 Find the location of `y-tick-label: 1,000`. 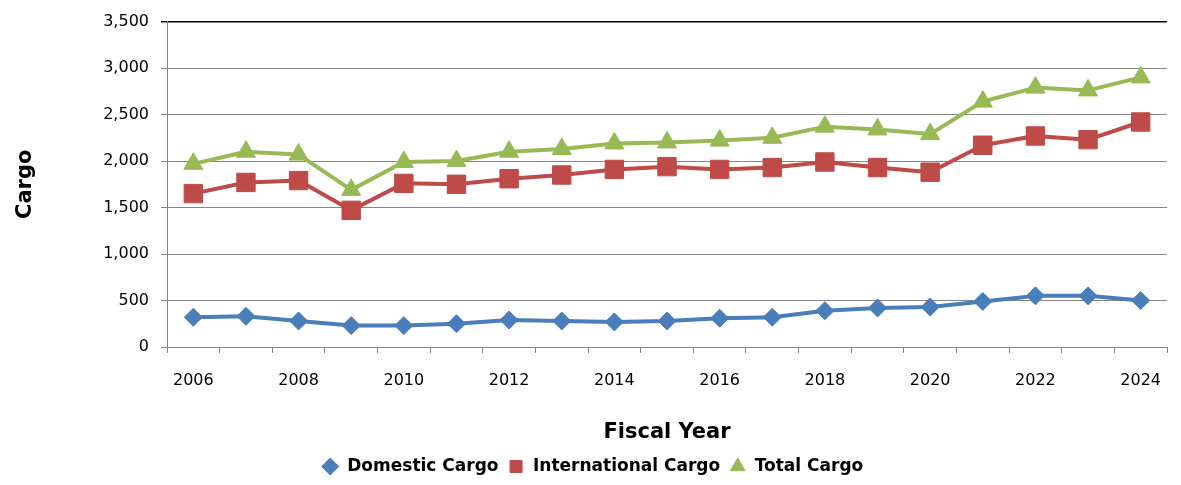

y-tick-label: 1,000 is located at coordinates (126, 253).